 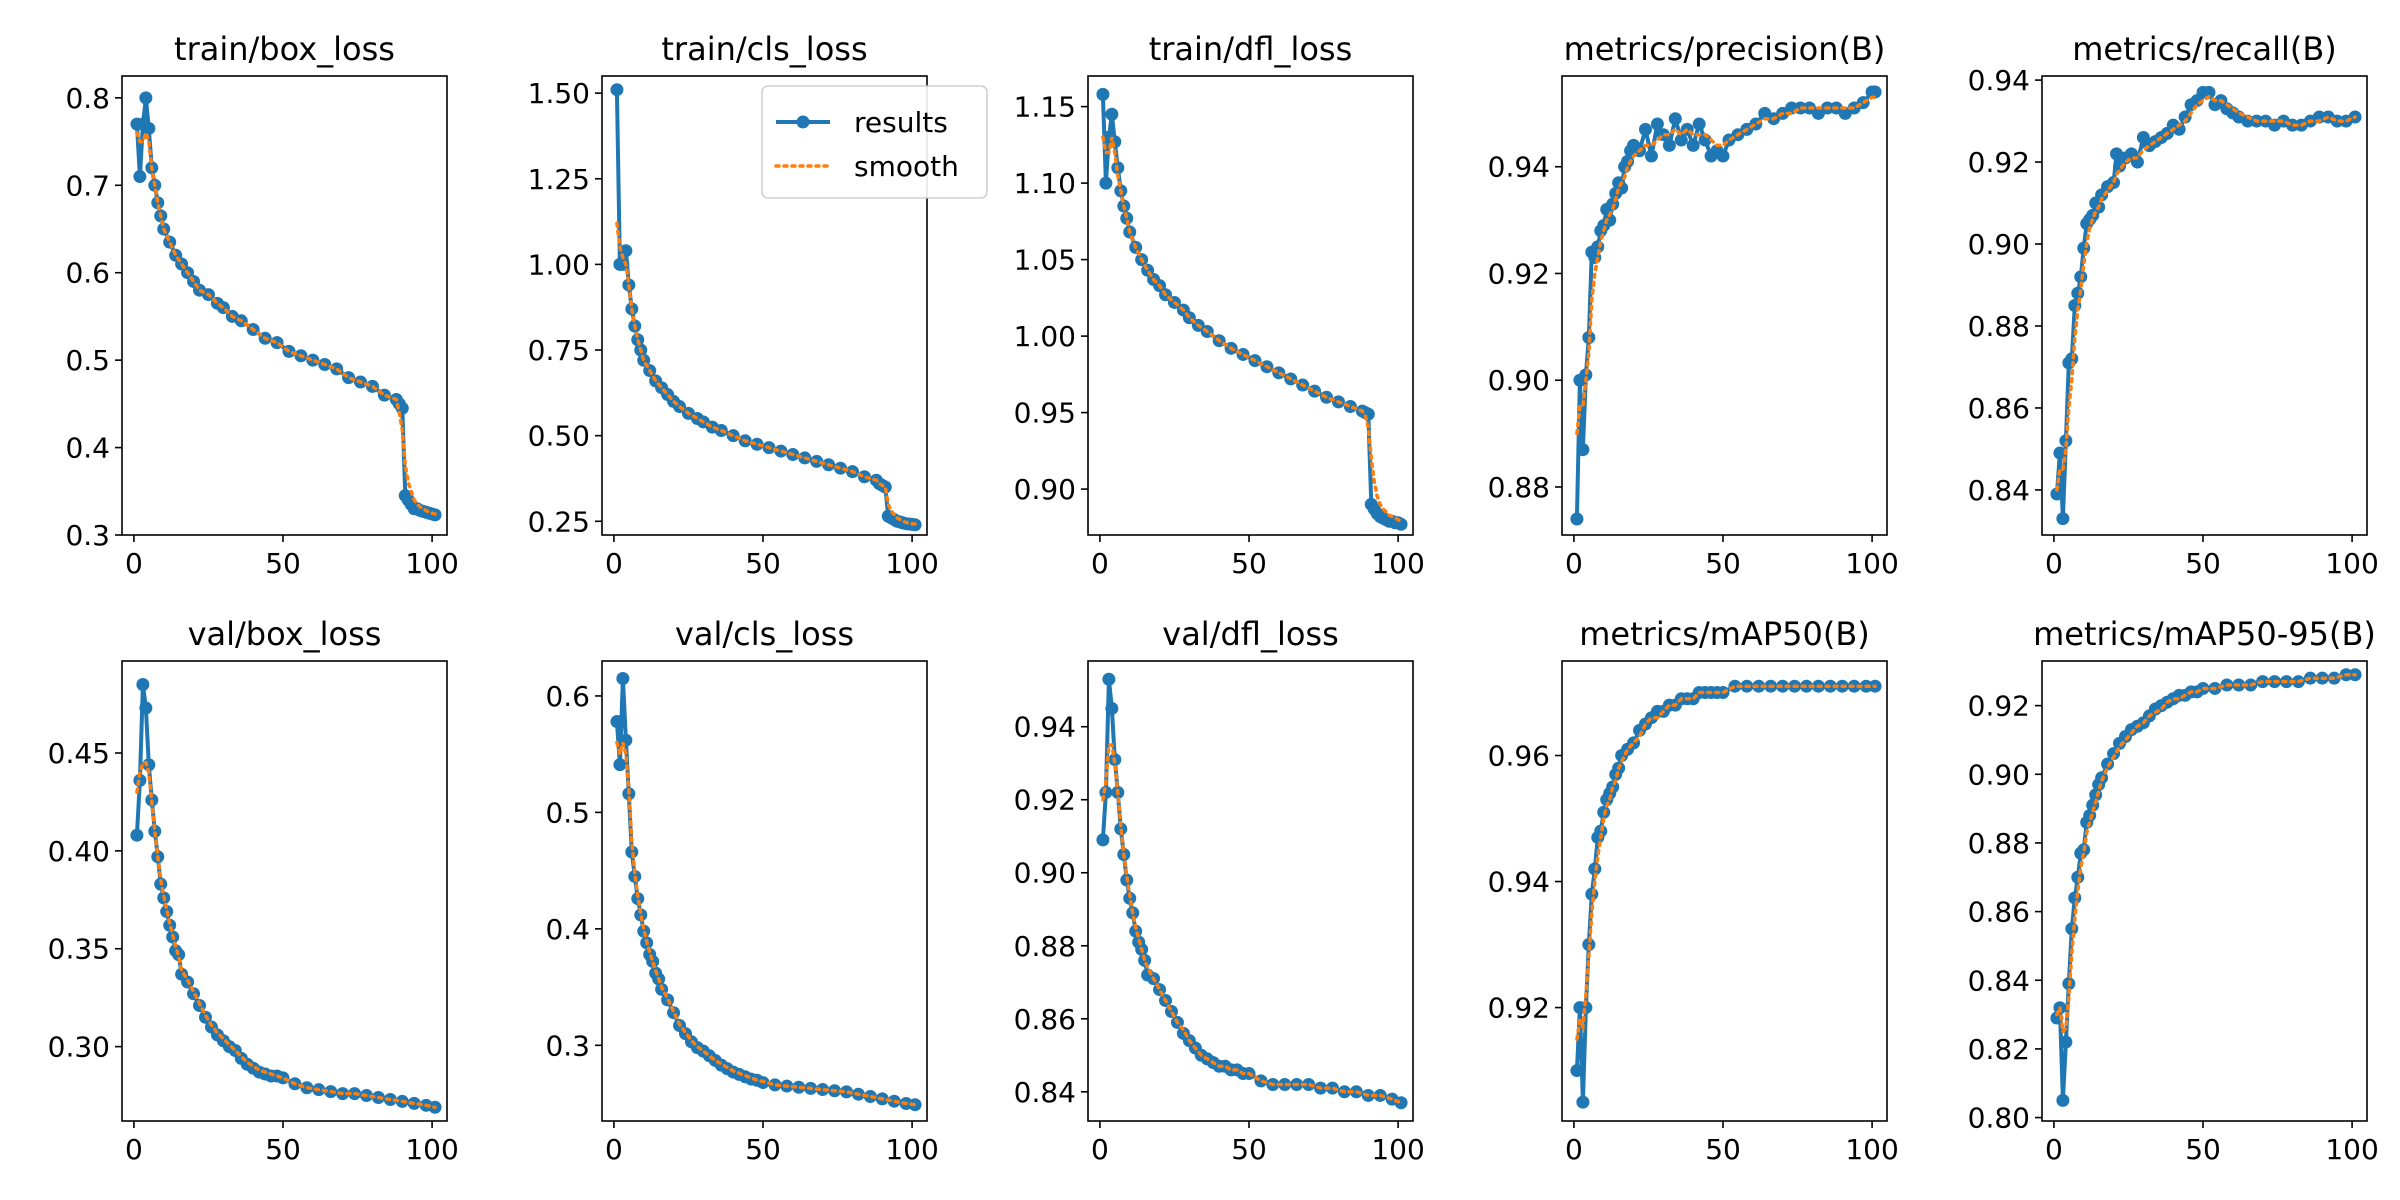 What do you see at coordinates (559, 93) in the screenshot?
I see `y-tick-label: 1.50` at bounding box center [559, 93].